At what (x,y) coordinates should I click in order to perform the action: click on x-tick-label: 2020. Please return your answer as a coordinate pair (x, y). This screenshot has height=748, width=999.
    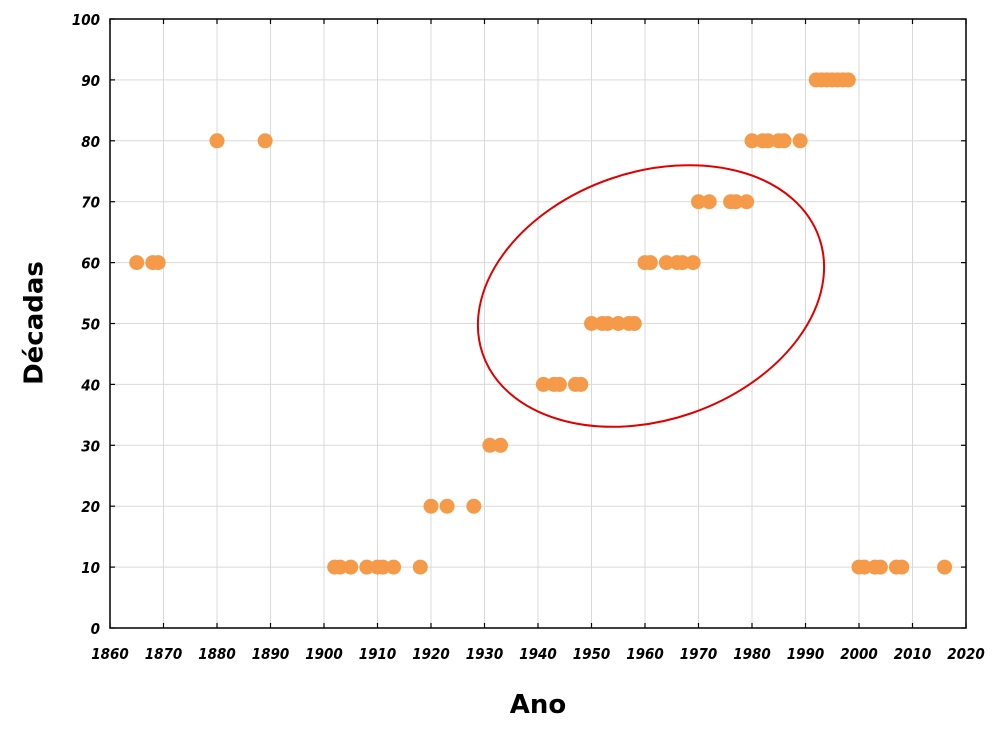
    Looking at the image, I should click on (966, 654).